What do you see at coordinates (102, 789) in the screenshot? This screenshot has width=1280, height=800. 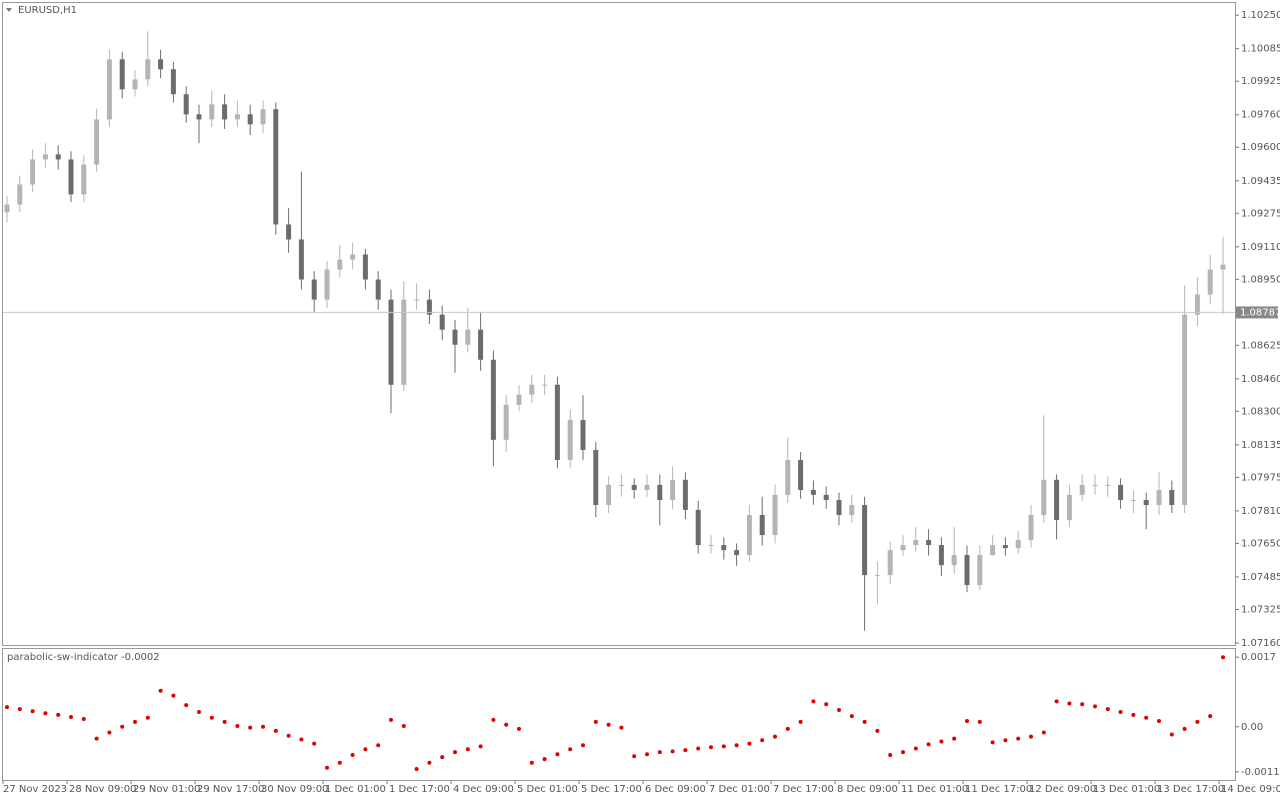 I see `x-tick-label: 28 Nov 09:00` at bounding box center [102, 789].